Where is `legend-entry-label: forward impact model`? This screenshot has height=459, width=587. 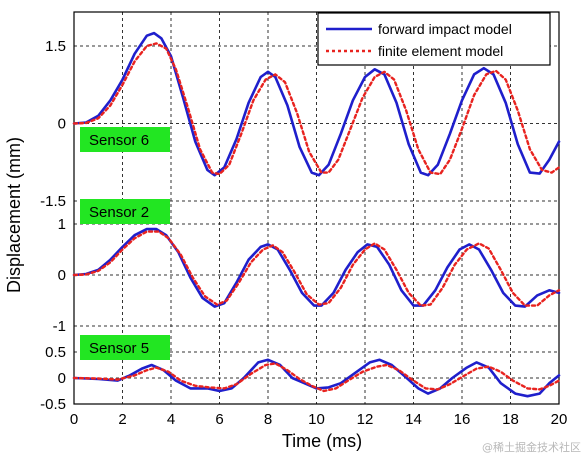 legend-entry-label: forward impact model is located at coordinates (445, 29).